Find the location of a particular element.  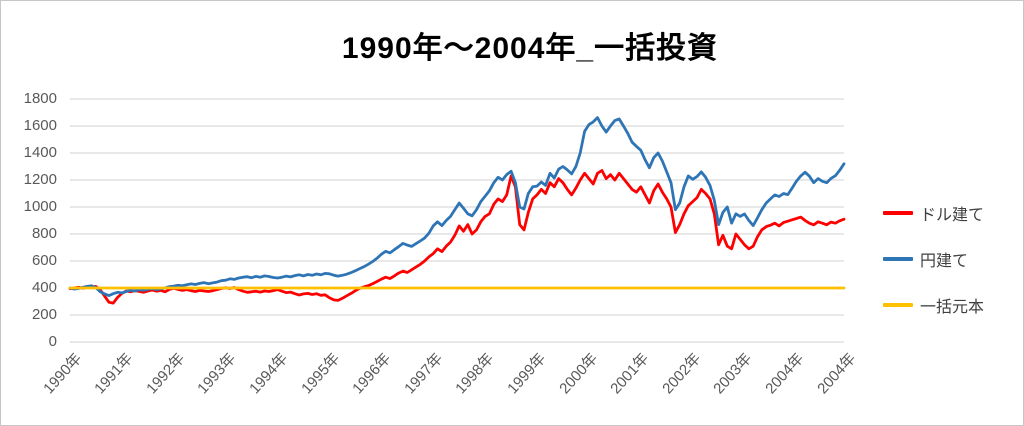

legend: ドル建て 円建て 一括元本 is located at coordinates (933, 259).